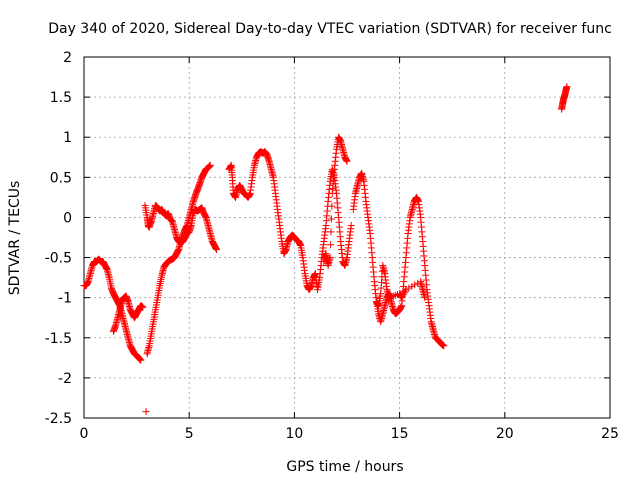 This screenshot has width=640, height=485. I want to click on y-tick-label: -2, so click(65, 379).